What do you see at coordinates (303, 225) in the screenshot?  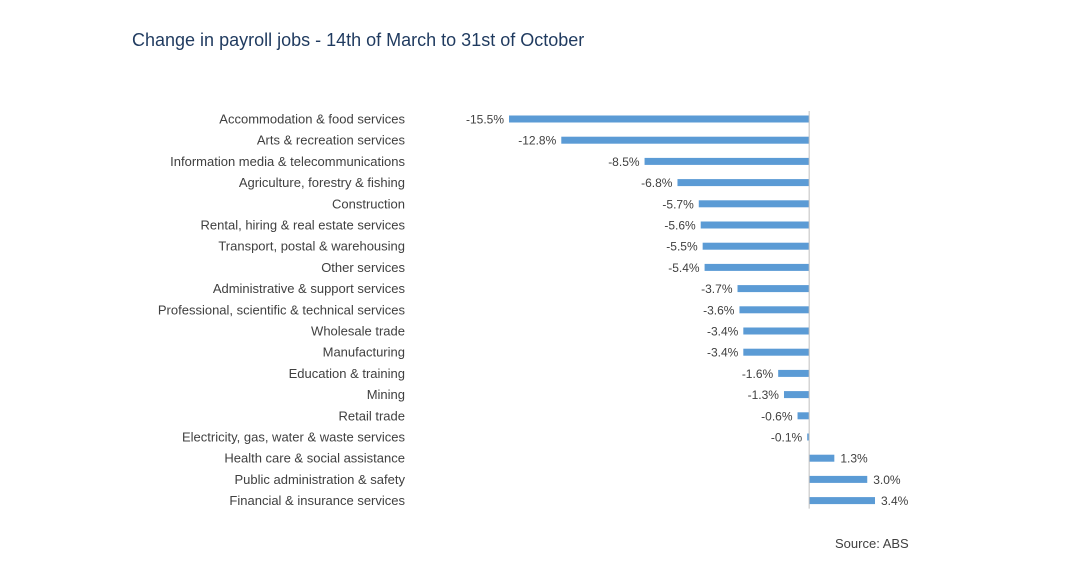 I see `category-label: Rental, hiring & real estate services` at bounding box center [303, 225].